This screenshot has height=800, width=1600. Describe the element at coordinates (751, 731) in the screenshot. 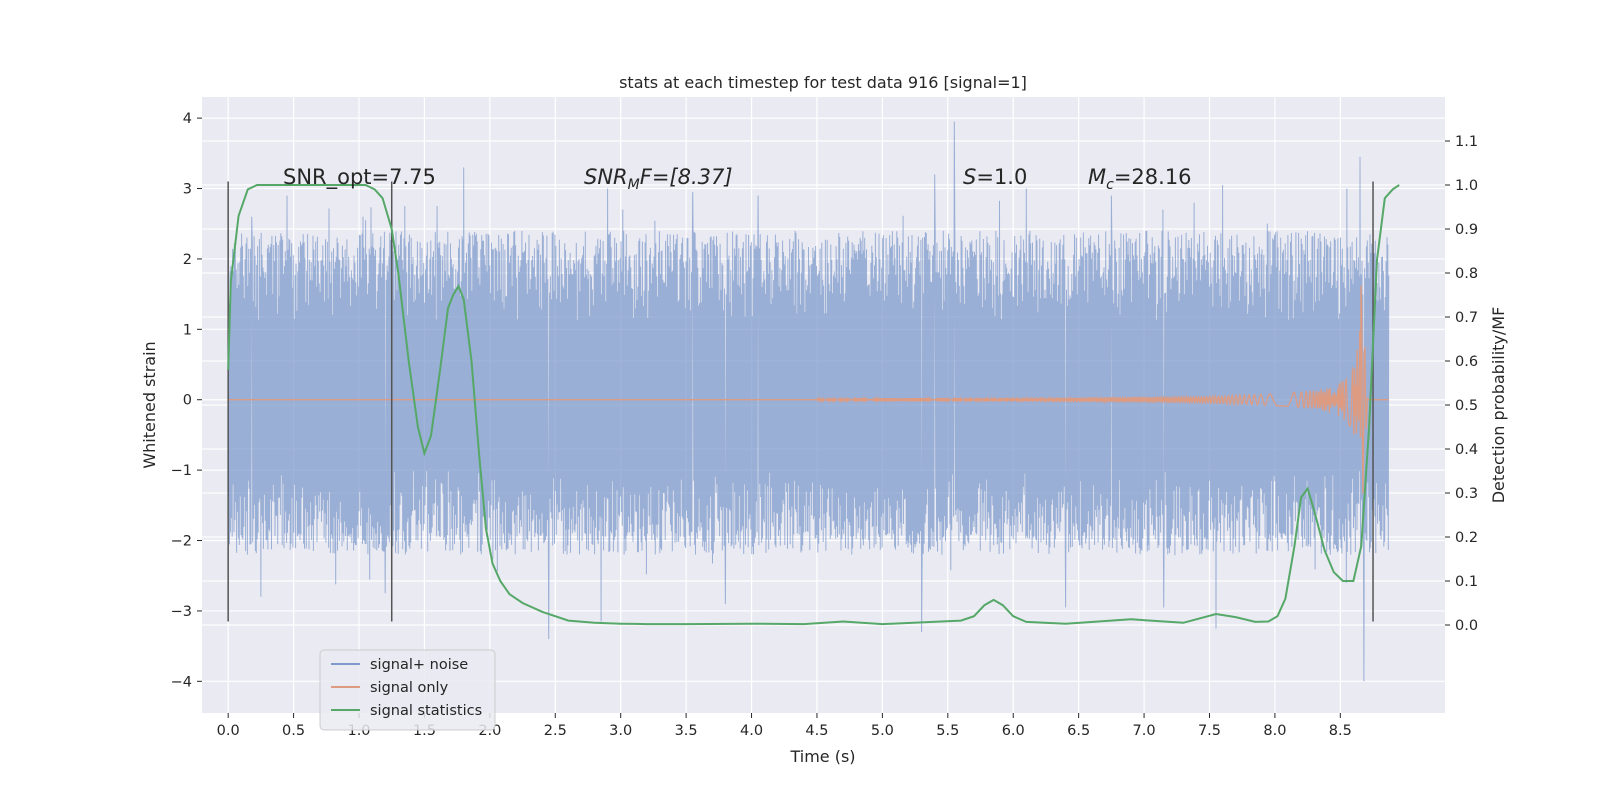

I see `x-tick-label: 4.0` at that location.